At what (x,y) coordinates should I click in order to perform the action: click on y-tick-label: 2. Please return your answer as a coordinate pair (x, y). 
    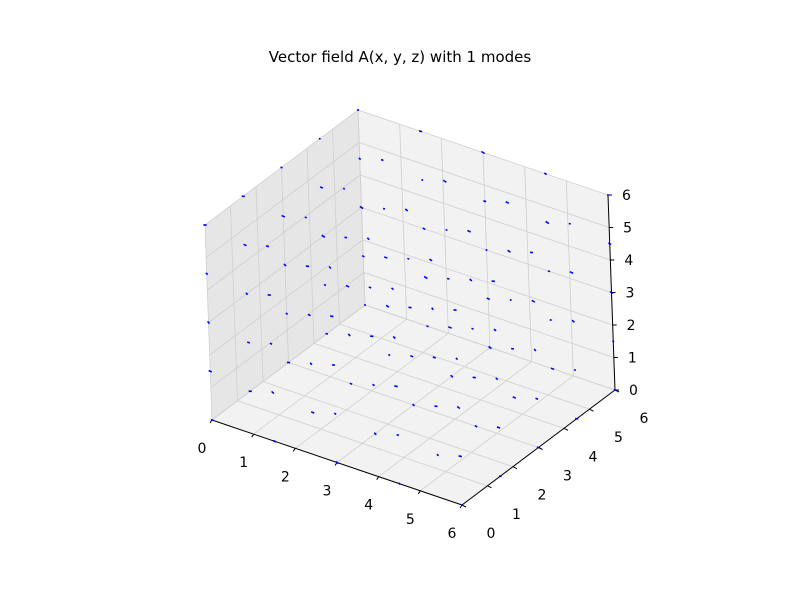
    Looking at the image, I should click on (542, 496).